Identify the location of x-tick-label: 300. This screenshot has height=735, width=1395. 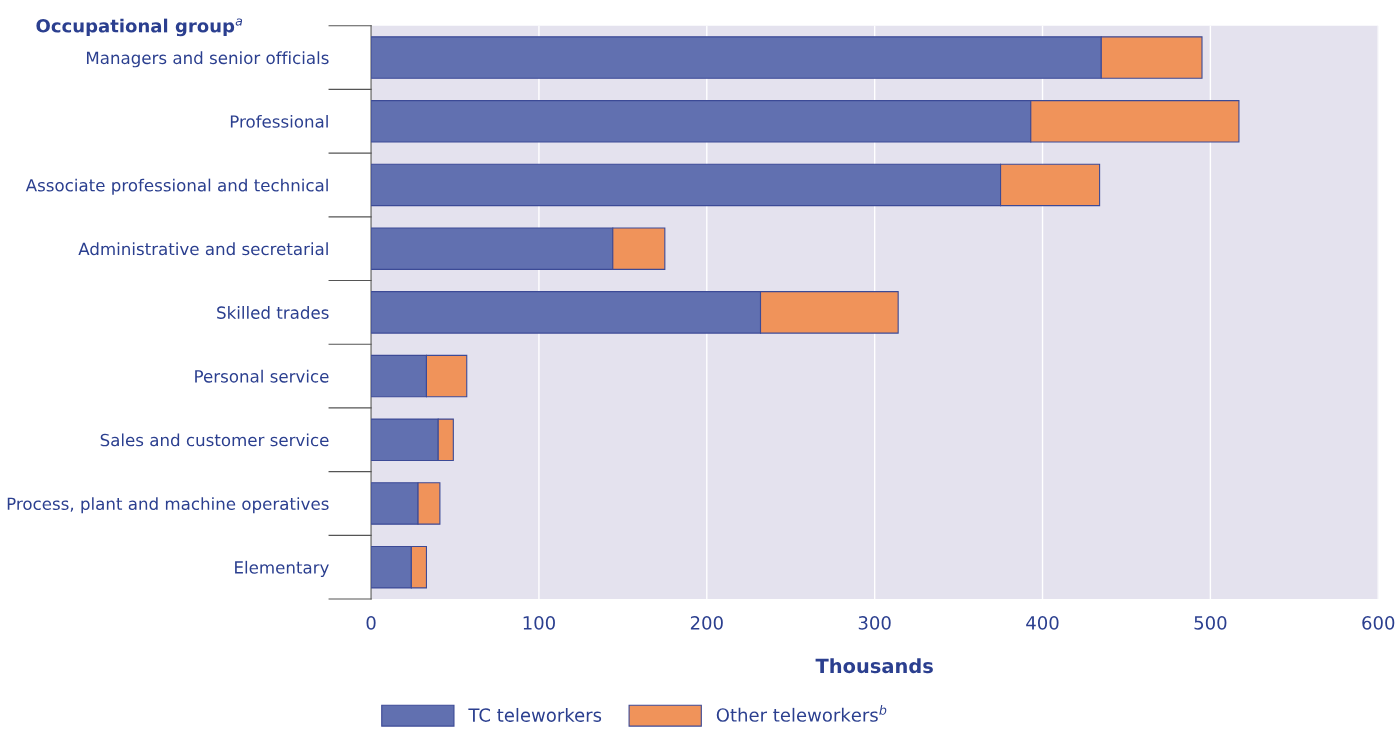
(874, 623).